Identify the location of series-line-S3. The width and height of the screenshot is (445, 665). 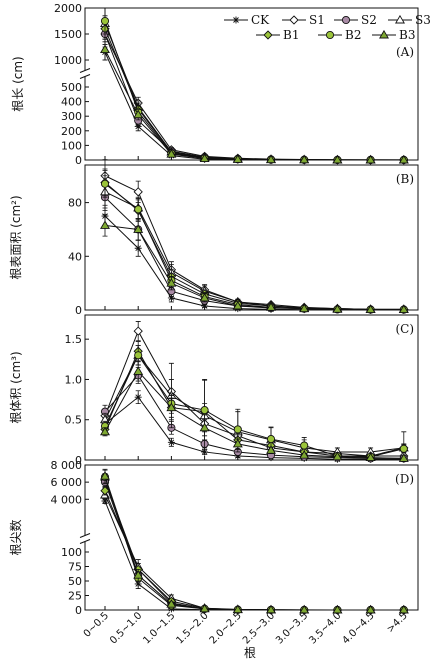
(254, 403).